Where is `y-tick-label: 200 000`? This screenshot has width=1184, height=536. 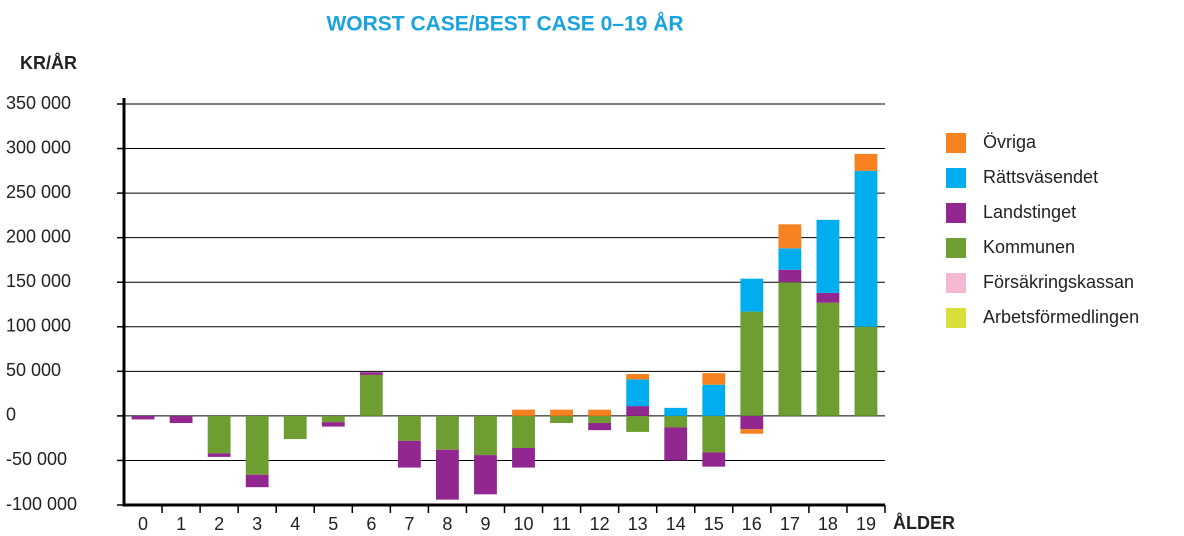 y-tick-label: 200 000 is located at coordinates (38, 236).